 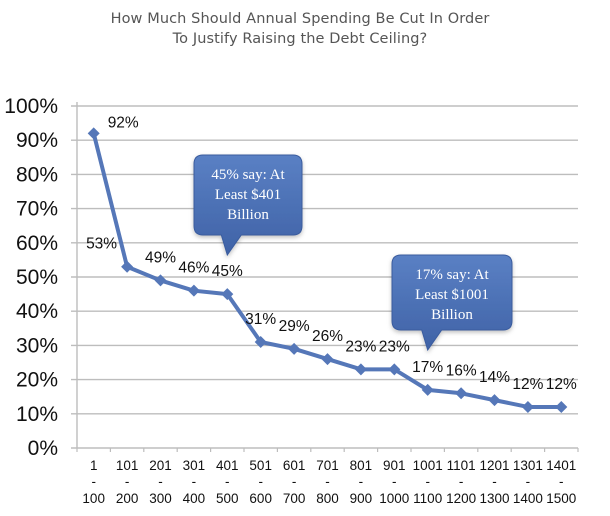 What do you see at coordinates (93, 498) in the screenshot?
I see `x-tick-label-bottom: 100` at bounding box center [93, 498].